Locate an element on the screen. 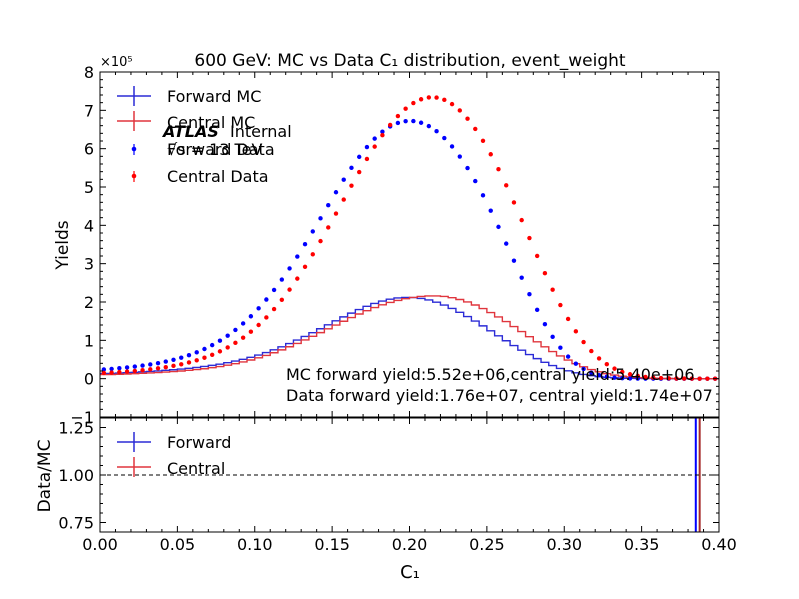 The width and height of the screenshot is (799, 599). main-y-tick-label: 5 is located at coordinates (89, 187).